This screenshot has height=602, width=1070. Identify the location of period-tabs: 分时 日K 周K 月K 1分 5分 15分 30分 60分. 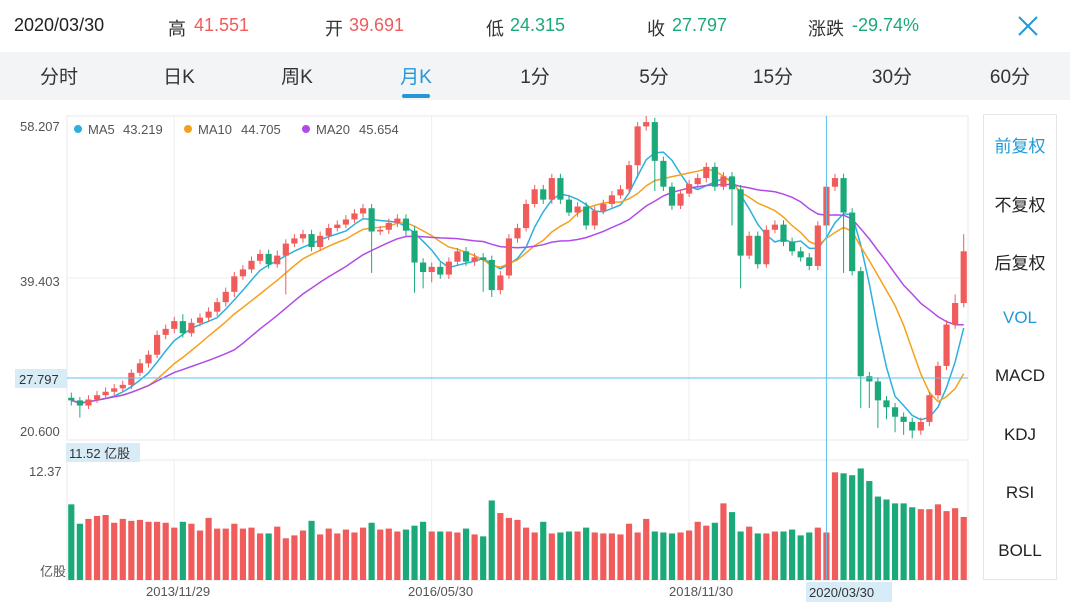
(535, 76).